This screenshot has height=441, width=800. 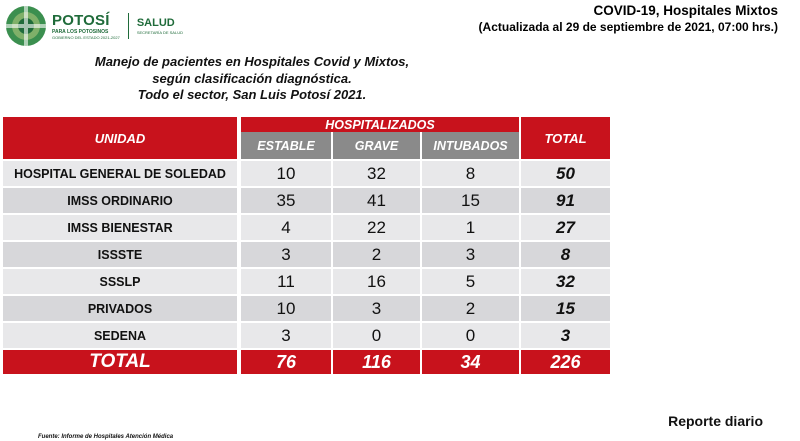 I want to click on cell-estable: 35, so click(x=285, y=199).